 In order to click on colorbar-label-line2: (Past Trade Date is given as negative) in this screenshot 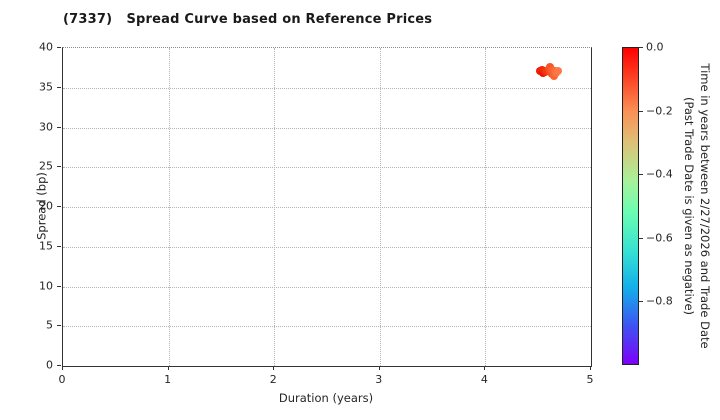, I will do `click(689, 206)`.